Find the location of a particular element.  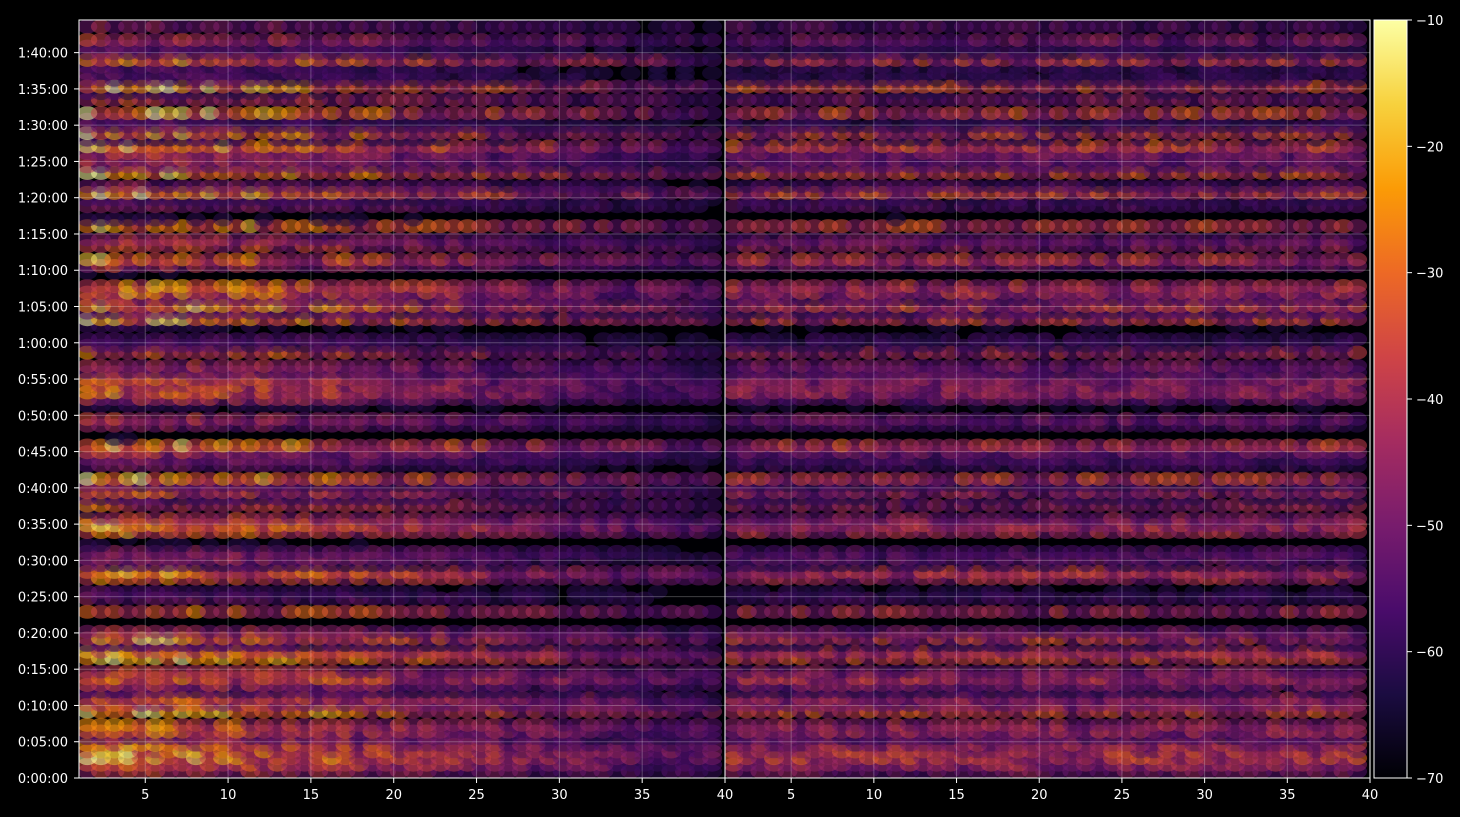

colorbar-gradient is located at coordinates (1390, 399).